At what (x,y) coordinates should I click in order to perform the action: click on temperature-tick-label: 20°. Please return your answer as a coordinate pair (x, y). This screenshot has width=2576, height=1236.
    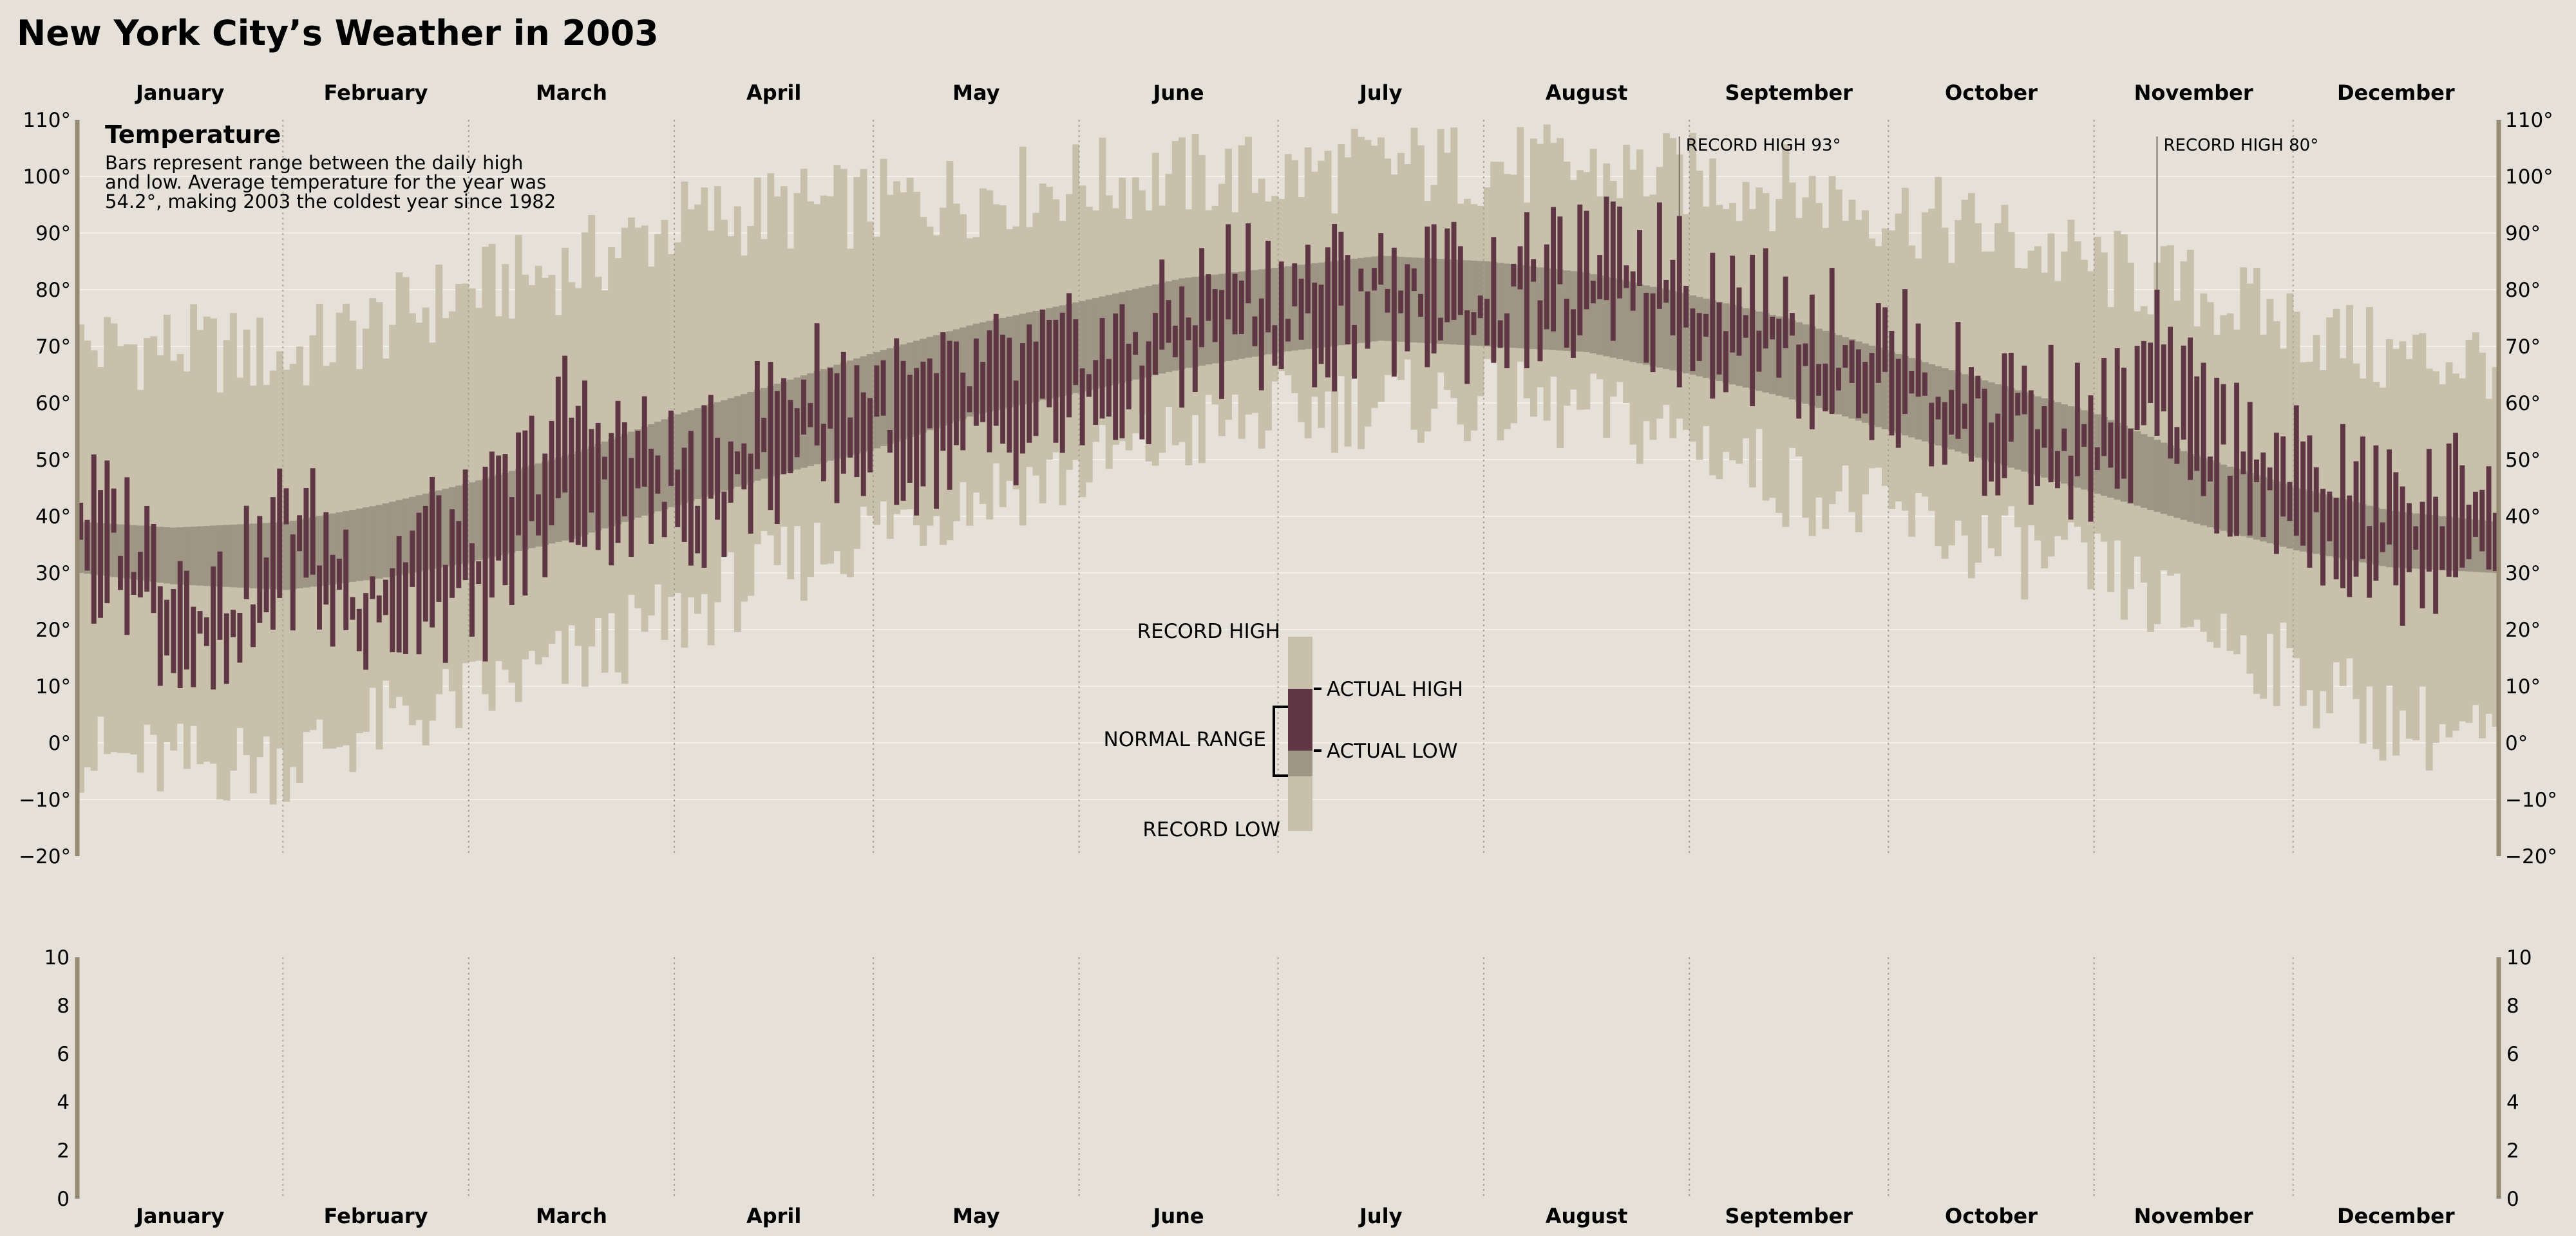
    Looking at the image, I should click on (53, 630).